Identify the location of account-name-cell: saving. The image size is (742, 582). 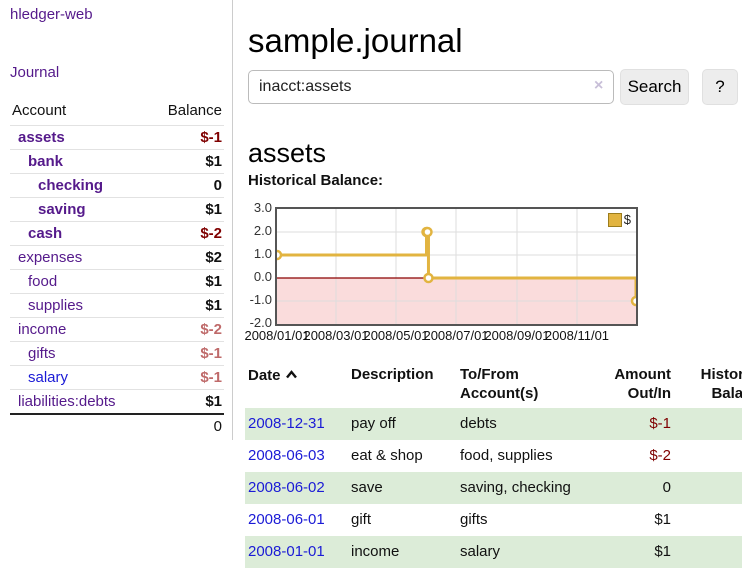
(79, 209).